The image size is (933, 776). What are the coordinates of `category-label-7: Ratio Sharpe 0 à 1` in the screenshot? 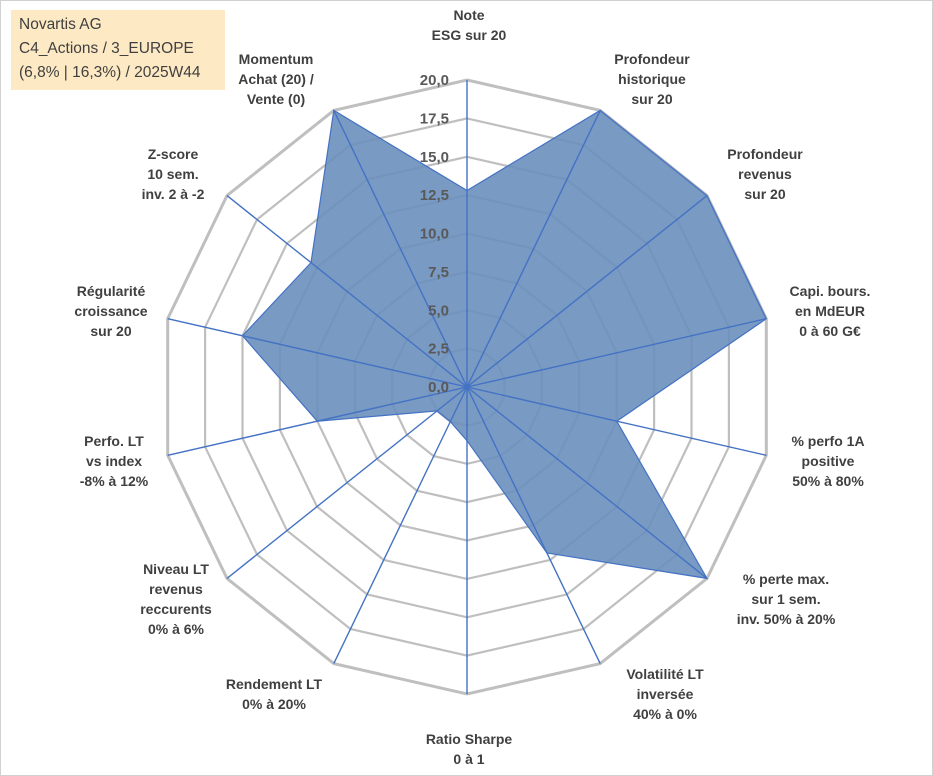 It's located at (469, 749).